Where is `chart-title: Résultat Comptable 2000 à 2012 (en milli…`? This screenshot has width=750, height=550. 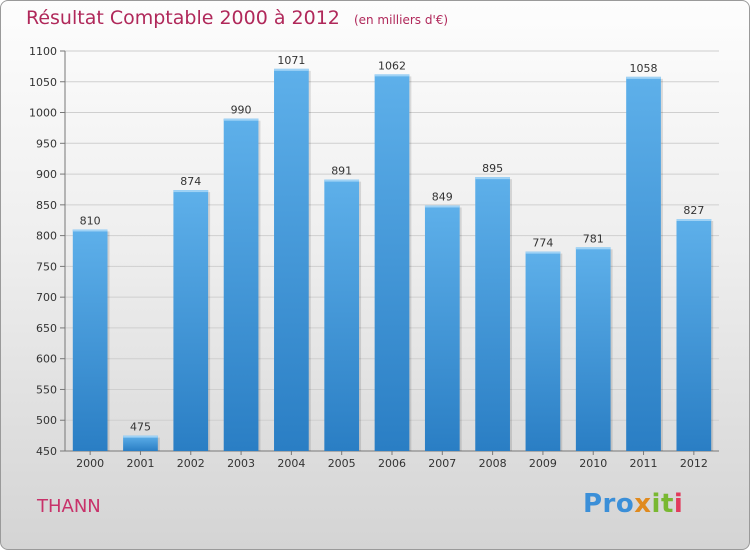 chart-title: Résultat Comptable 2000 à 2012 (en milli… is located at coordinates (237, 18).